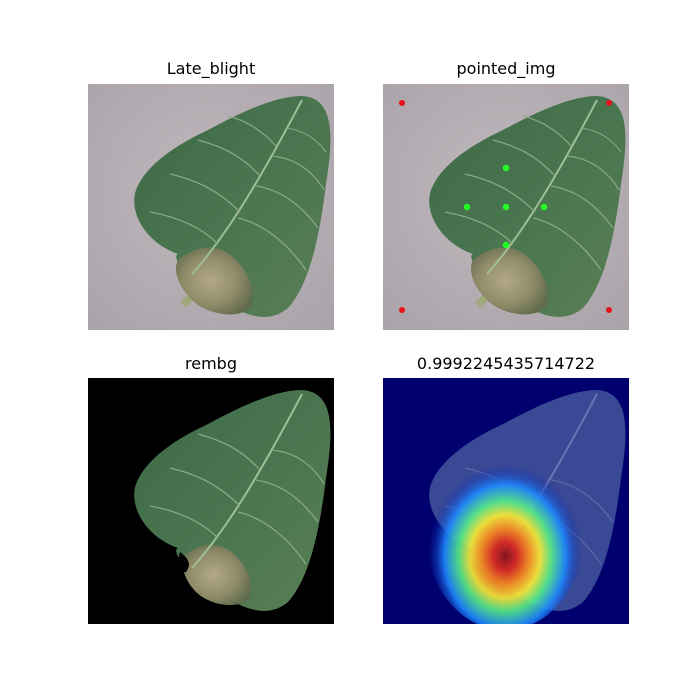  I want to click on rembg-leaf-image, so click(211, 501).